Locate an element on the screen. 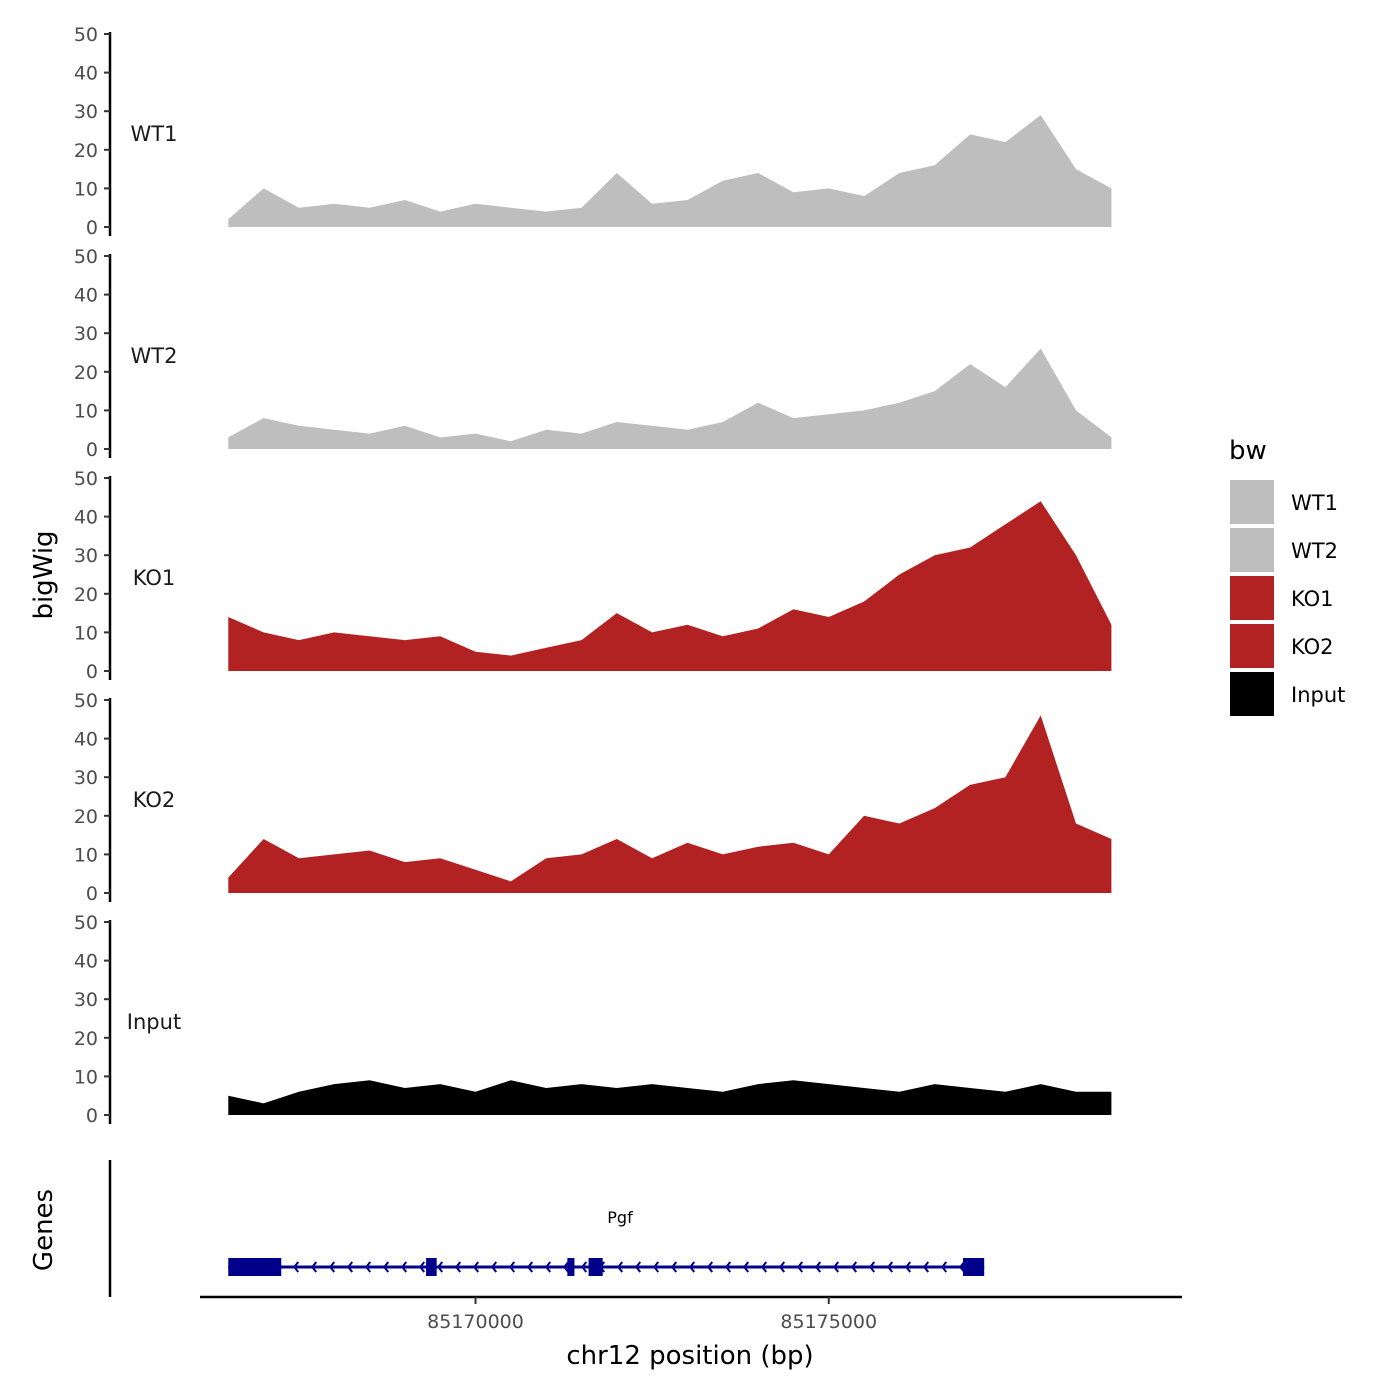 The height and width of the screenshot is (1400, 1400). x-axis-title: chr12 position (bp) is located at coordinates (689, 1356).